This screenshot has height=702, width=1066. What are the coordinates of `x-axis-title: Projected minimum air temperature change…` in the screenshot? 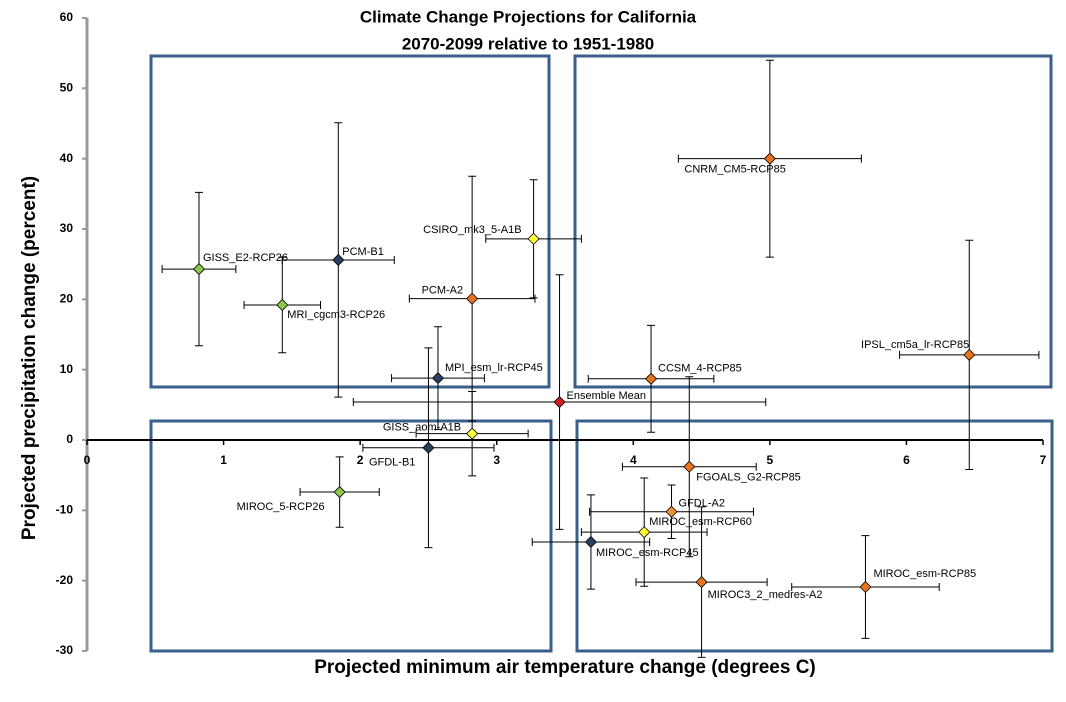 It's located at (565, 667).